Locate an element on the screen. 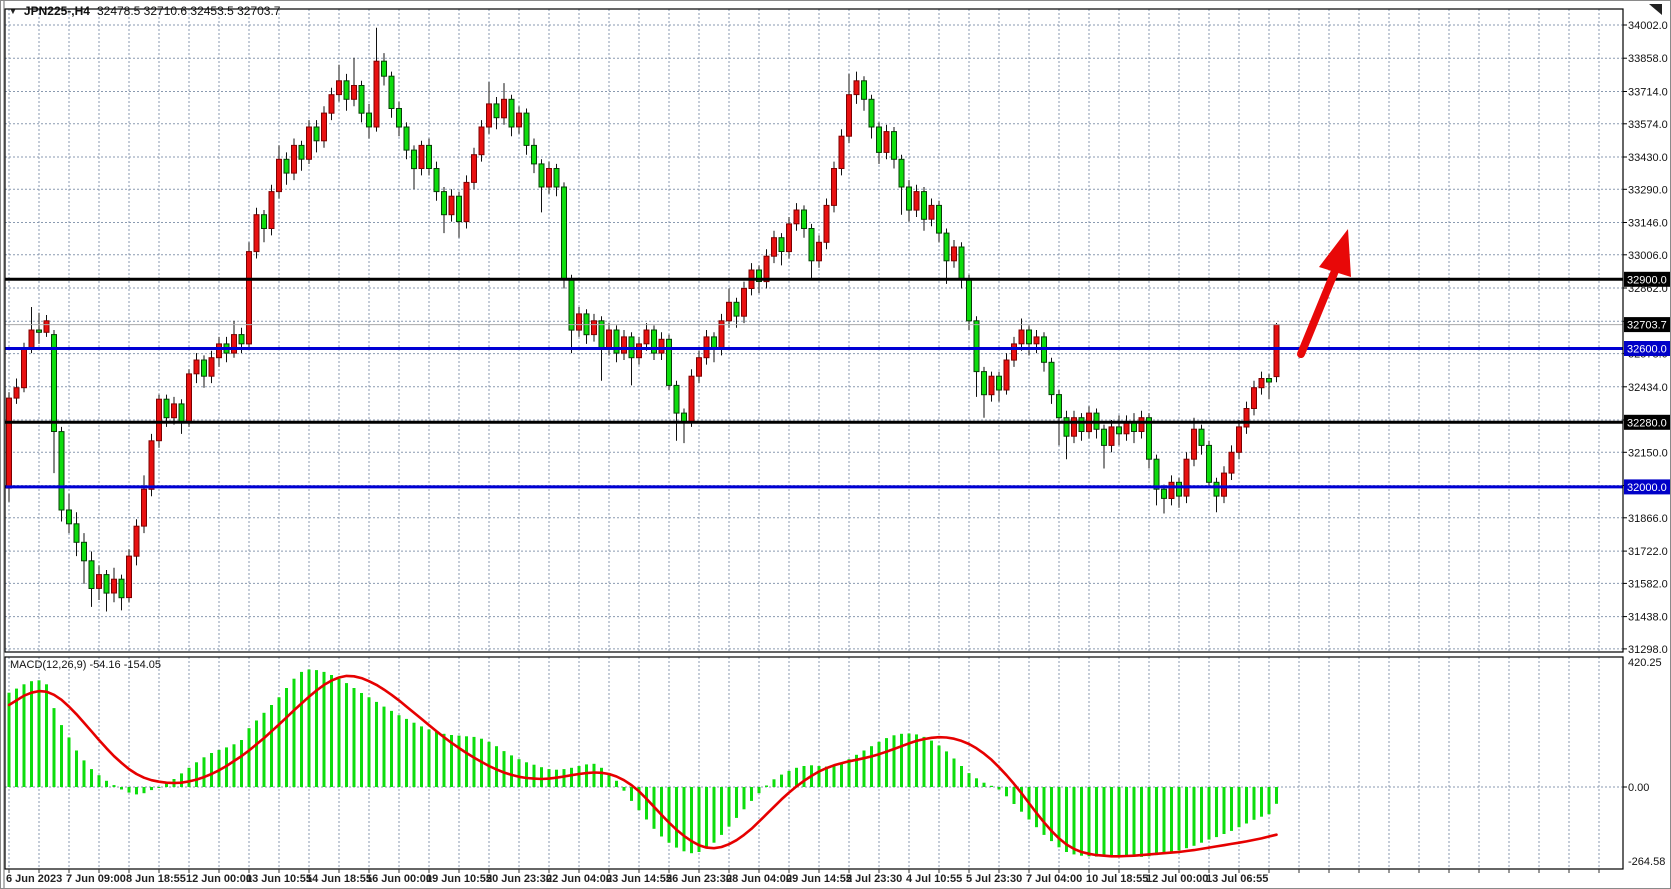  time-label: 6 Jun 2023 is located at coordinates (34, 879).